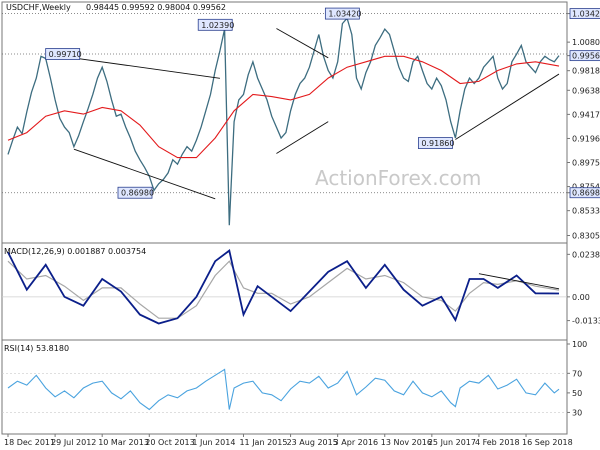  Describe the element at coordinates (586, 235) in the screenshot. I see `price-ytick-label: 0.83055` at that location.